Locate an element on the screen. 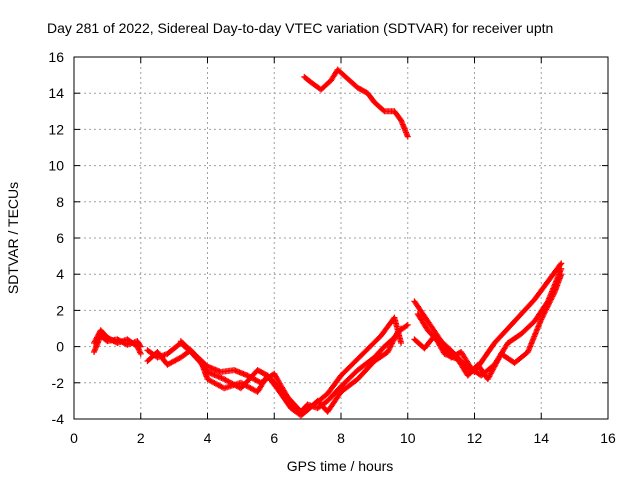 Image resolution: width=640 pixels, height=480 pixels. x-tick-label: 4 is located at coordinates (208, 438).